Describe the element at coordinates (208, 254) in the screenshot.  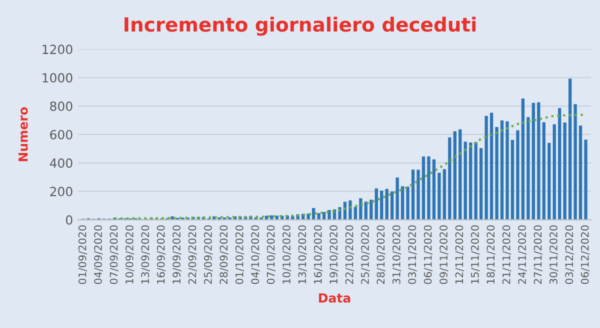
I see `x-tick-label: 25/09/2020` at that location.